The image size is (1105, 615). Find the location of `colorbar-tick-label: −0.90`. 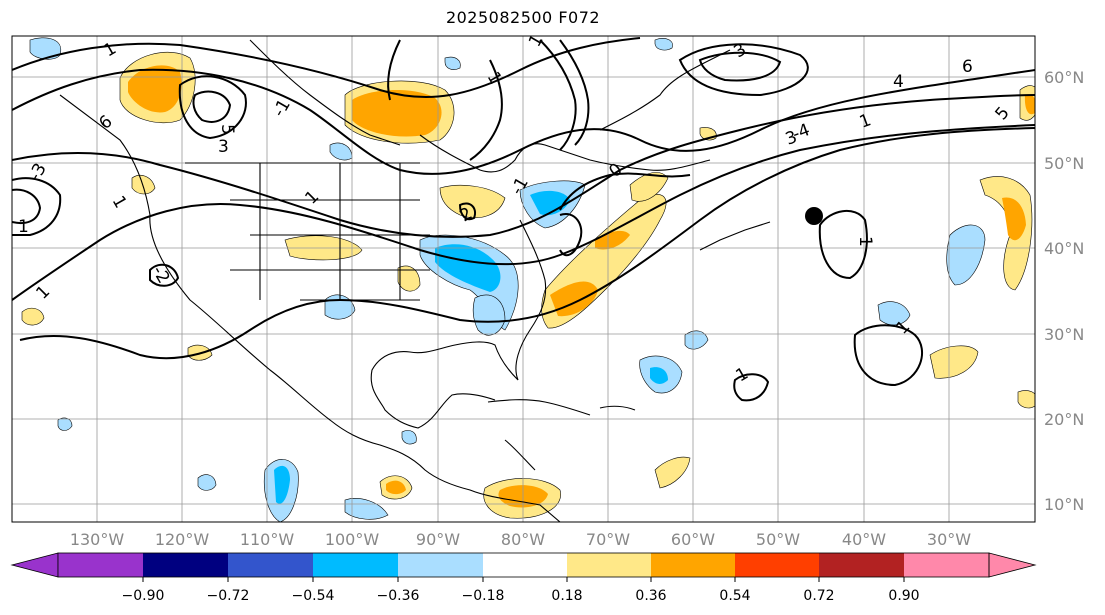

colorbar-tick-label: −0.90 is located at coordinates (143, 596).